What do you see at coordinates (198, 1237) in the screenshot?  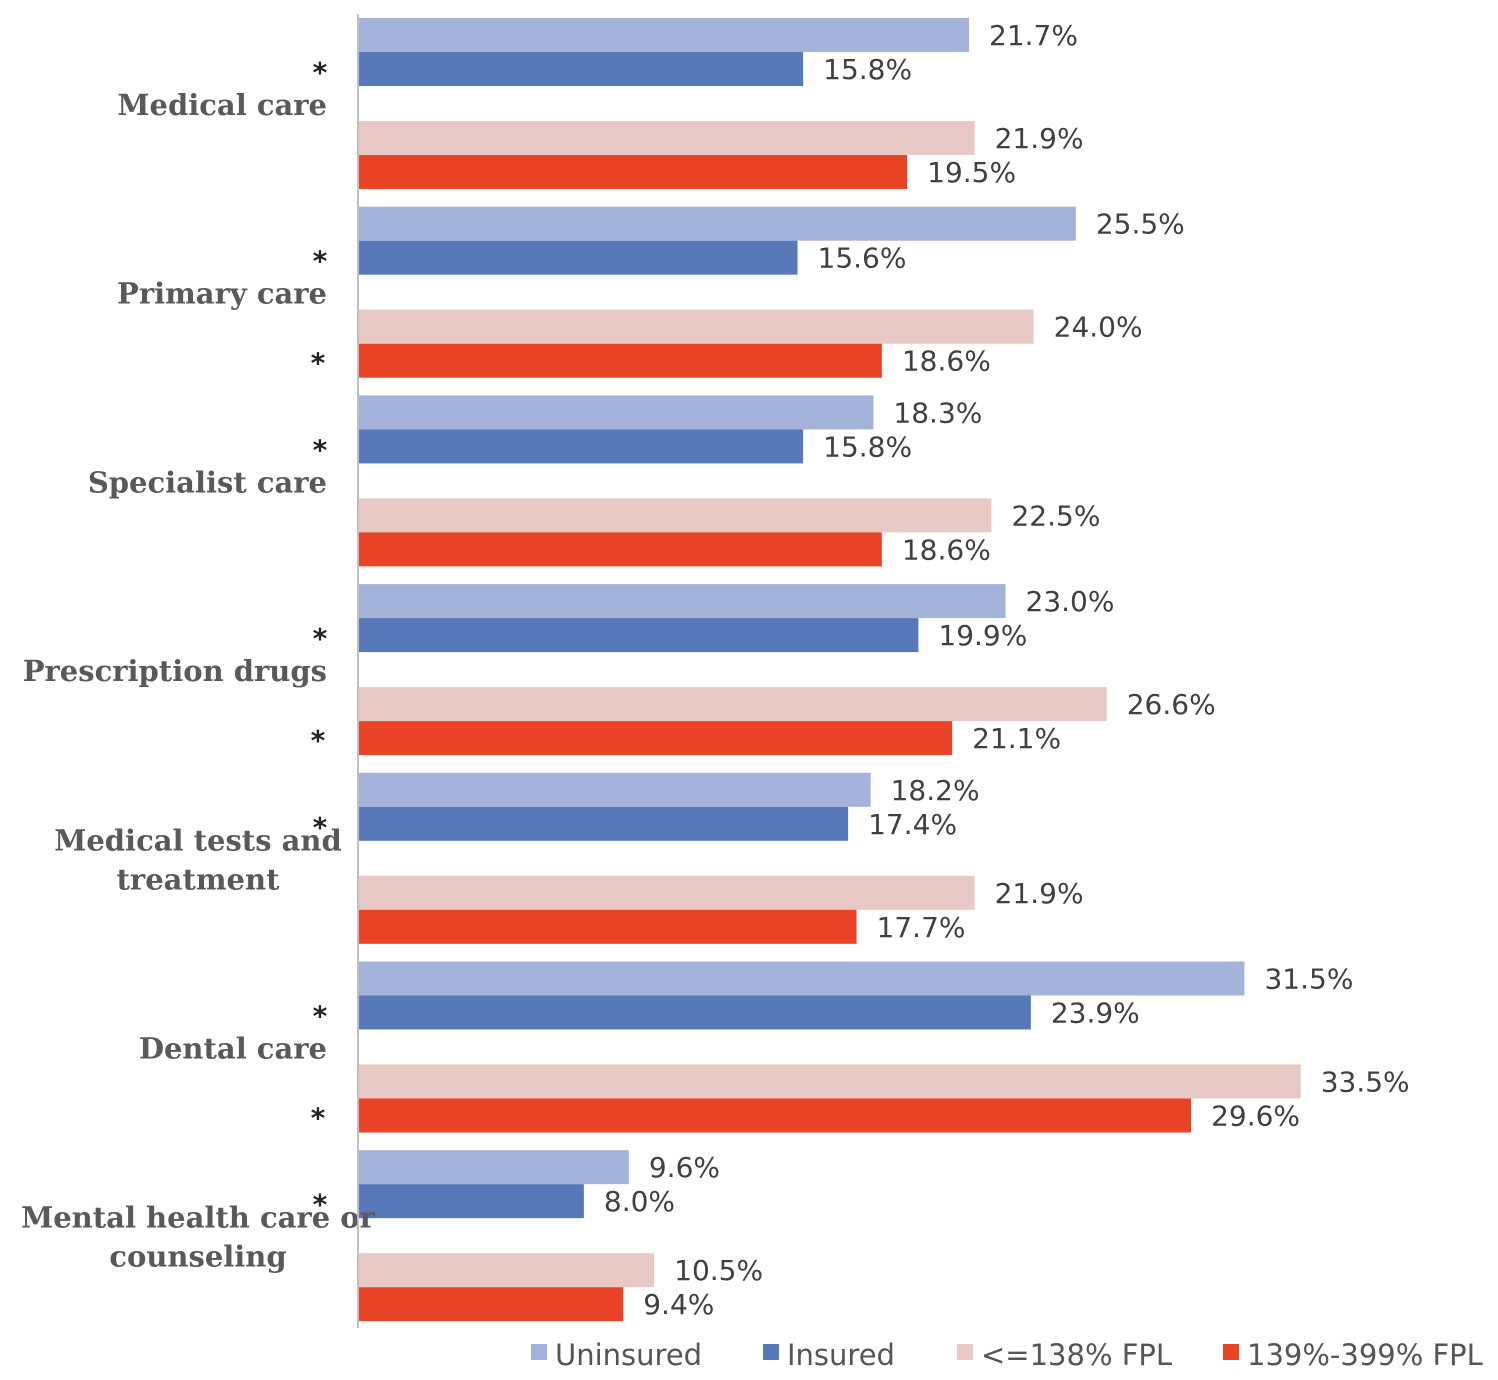 I see `category-label-mental-health-care-or-counseling: Mental health care or counseling` at bounding box center [198, 1237].